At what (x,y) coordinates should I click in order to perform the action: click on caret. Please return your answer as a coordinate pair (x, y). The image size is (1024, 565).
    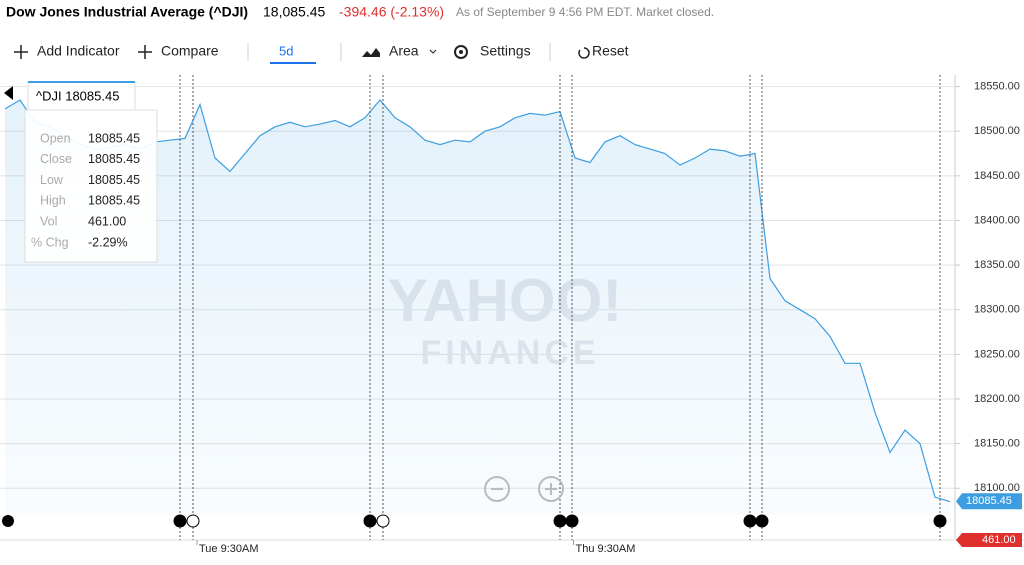
    Looking at the image, I should click on (433, 51).